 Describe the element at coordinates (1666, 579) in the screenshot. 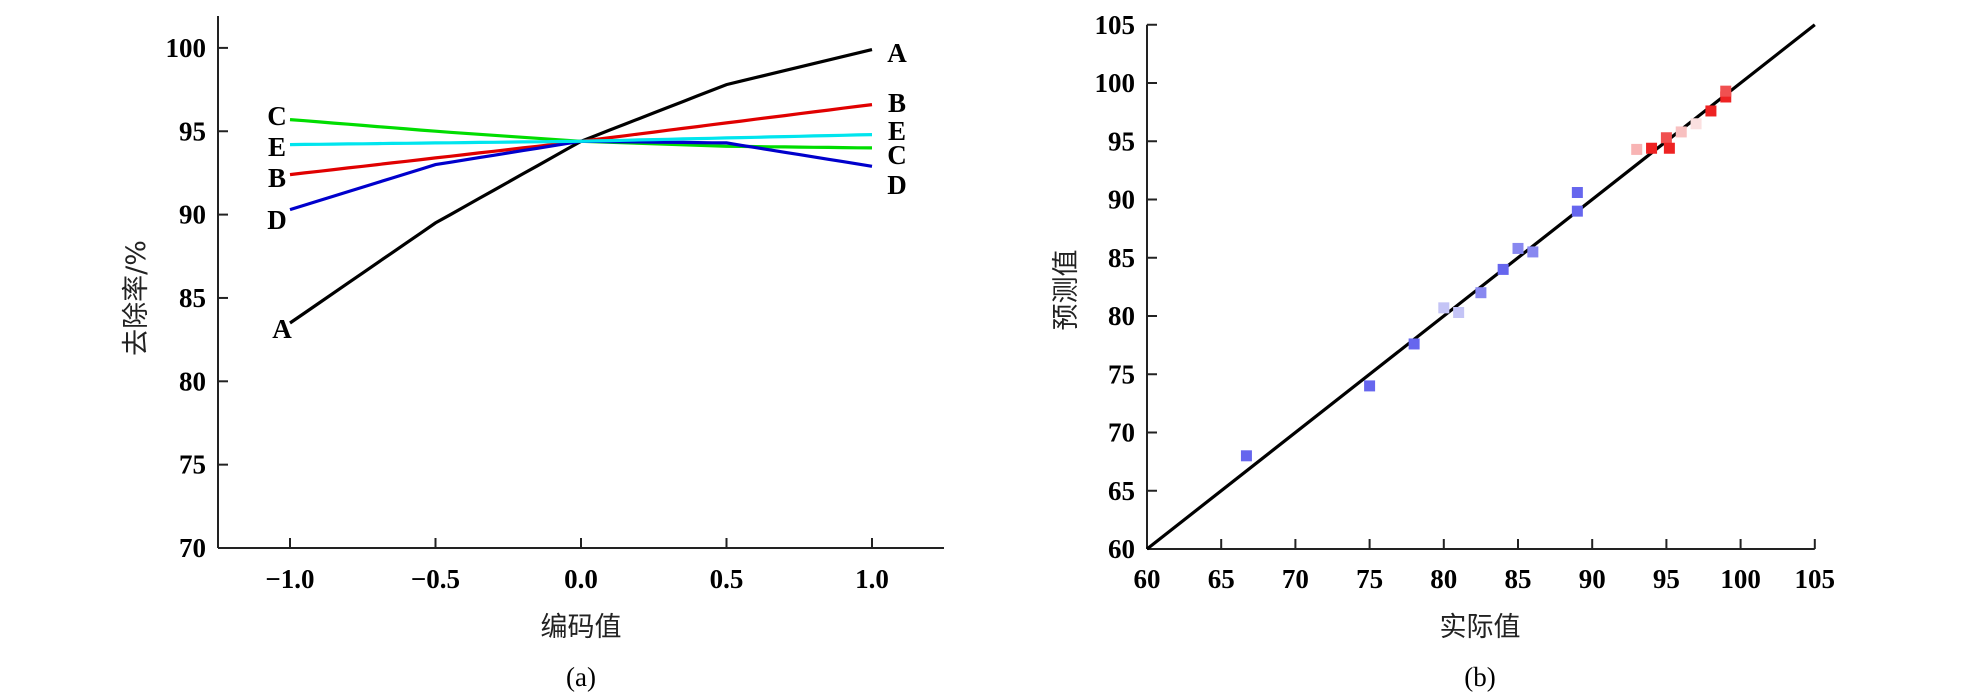

I see `x-tick-label: 95` at that location.